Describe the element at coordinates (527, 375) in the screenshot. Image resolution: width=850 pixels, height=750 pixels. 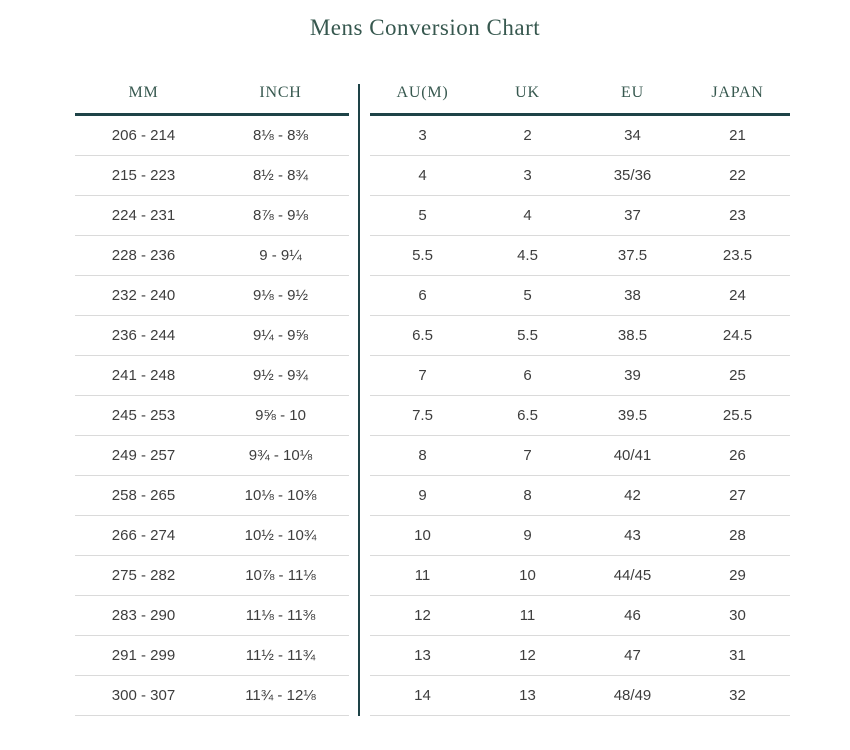
I see `table-cell-uk: 6` at that location.